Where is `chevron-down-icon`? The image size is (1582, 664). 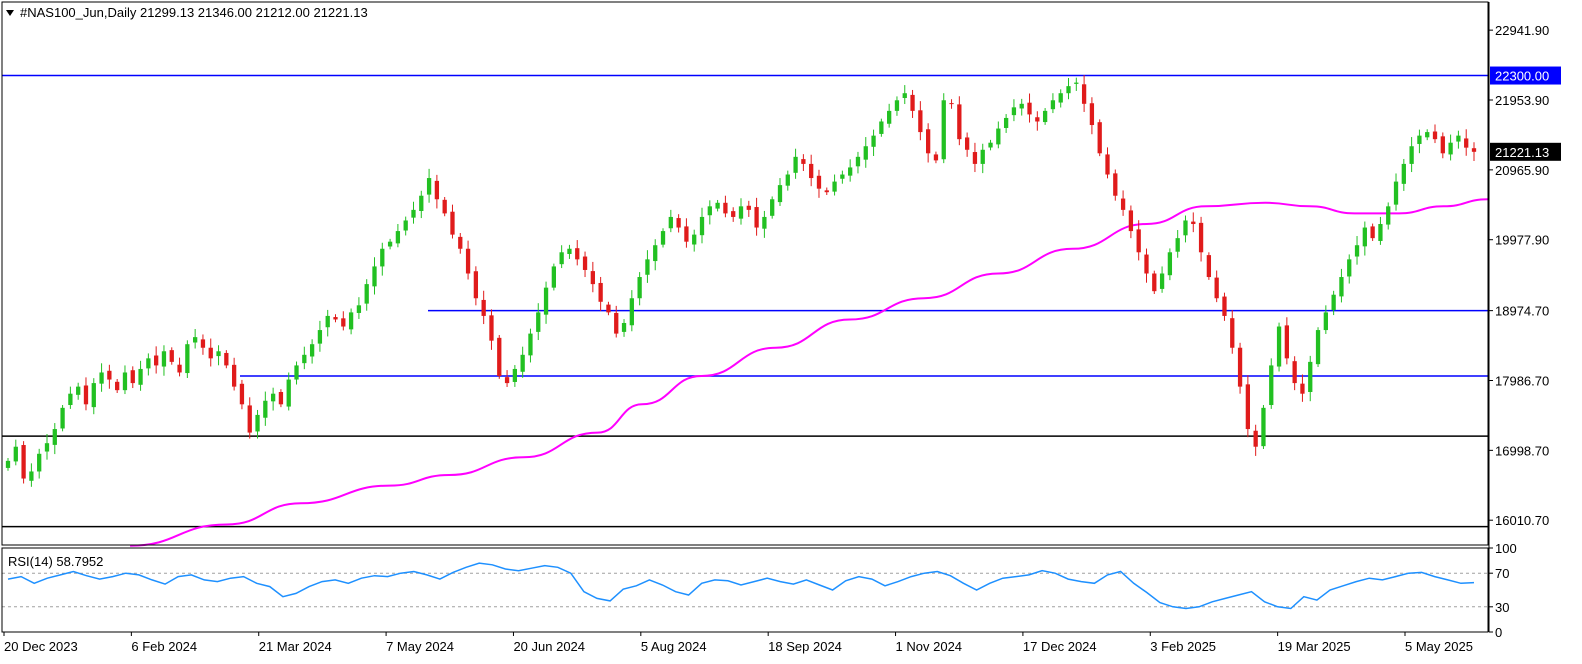
chevron-down-icon is located at coordinates (10, 13).